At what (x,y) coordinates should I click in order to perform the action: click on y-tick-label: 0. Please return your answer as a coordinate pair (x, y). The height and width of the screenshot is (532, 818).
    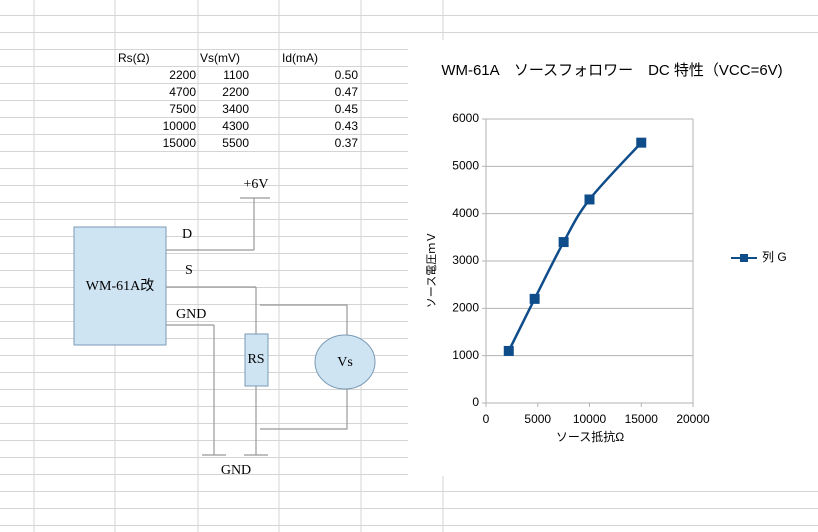
    Looking at the image, I should click on (475, 402).